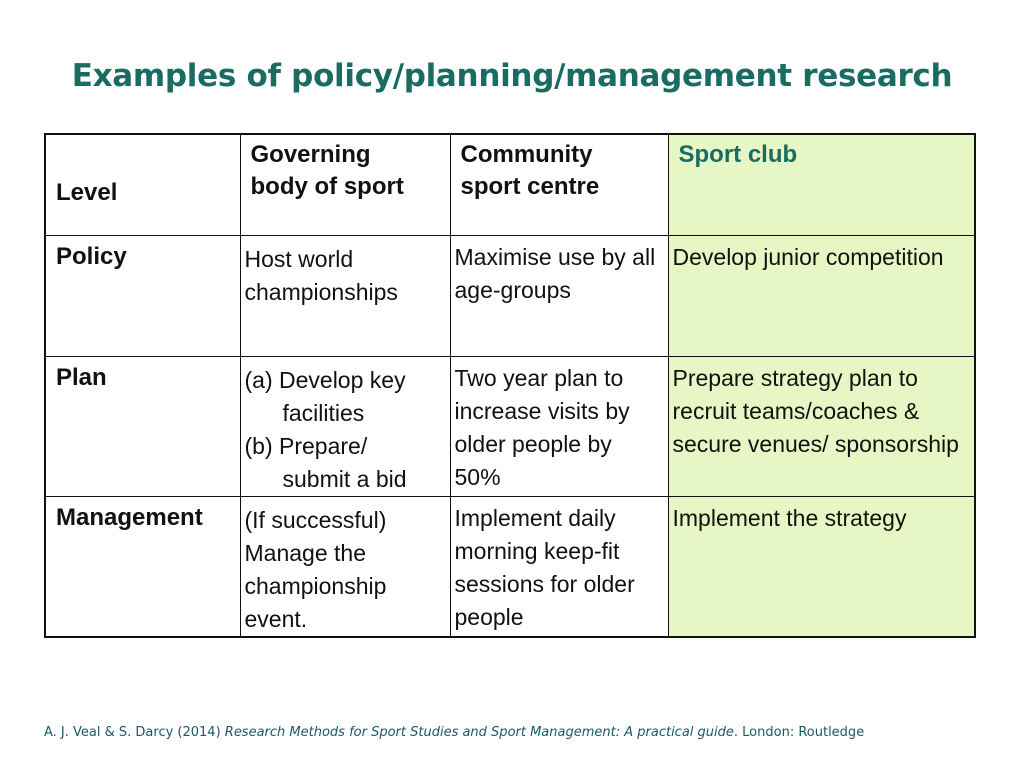  I want to click on header-level-cell: Level, so click(142, 184).